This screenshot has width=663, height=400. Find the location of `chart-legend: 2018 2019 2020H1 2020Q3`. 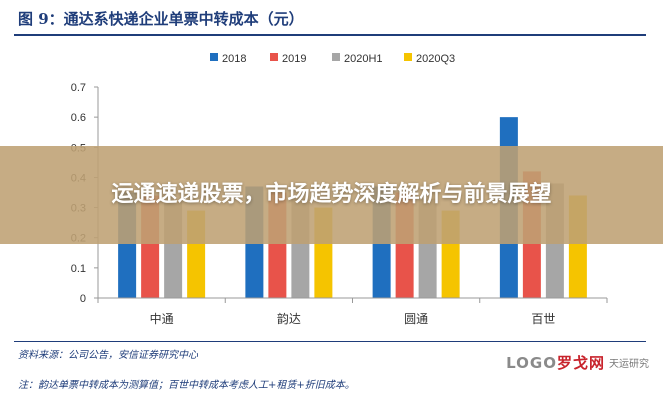

chart-legend: 2018 2019 2020H1 2020Q3 is located at coordinates (332, 59).